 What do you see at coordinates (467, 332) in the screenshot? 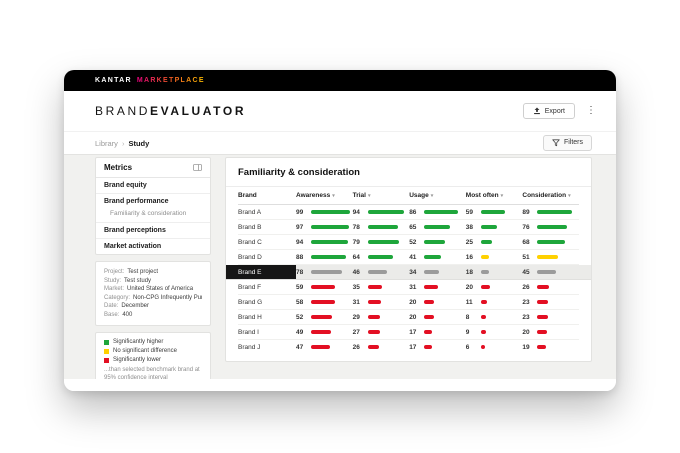
I see `metric-value: 9` at bounding box center [467, 332].